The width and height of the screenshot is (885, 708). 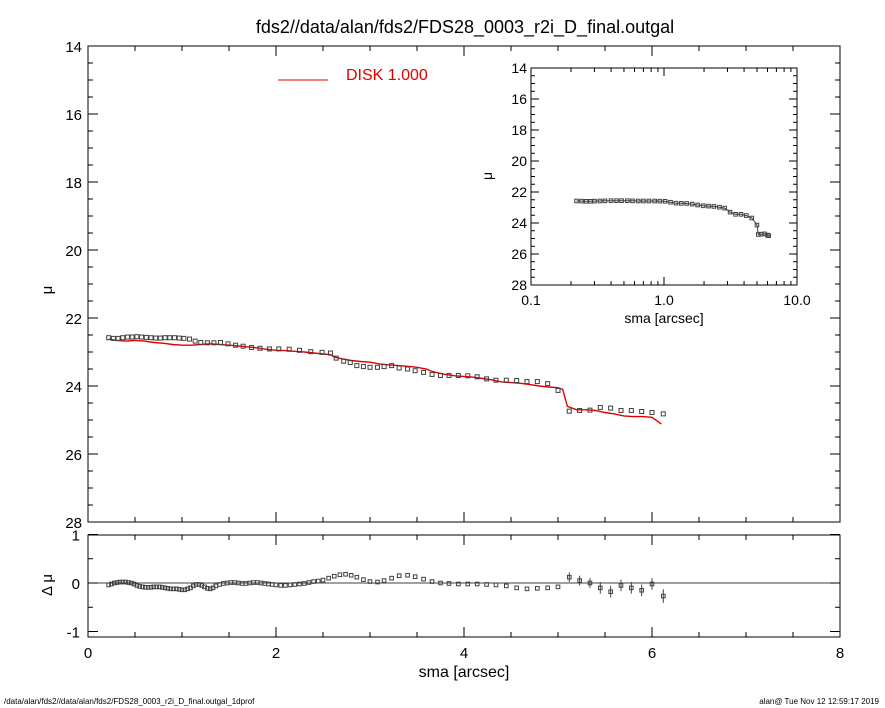 What do you see at coordinates (387, 75) in the screenshot?
I see `legend-label: DISK 1.000` at bounding box center [387, 75].